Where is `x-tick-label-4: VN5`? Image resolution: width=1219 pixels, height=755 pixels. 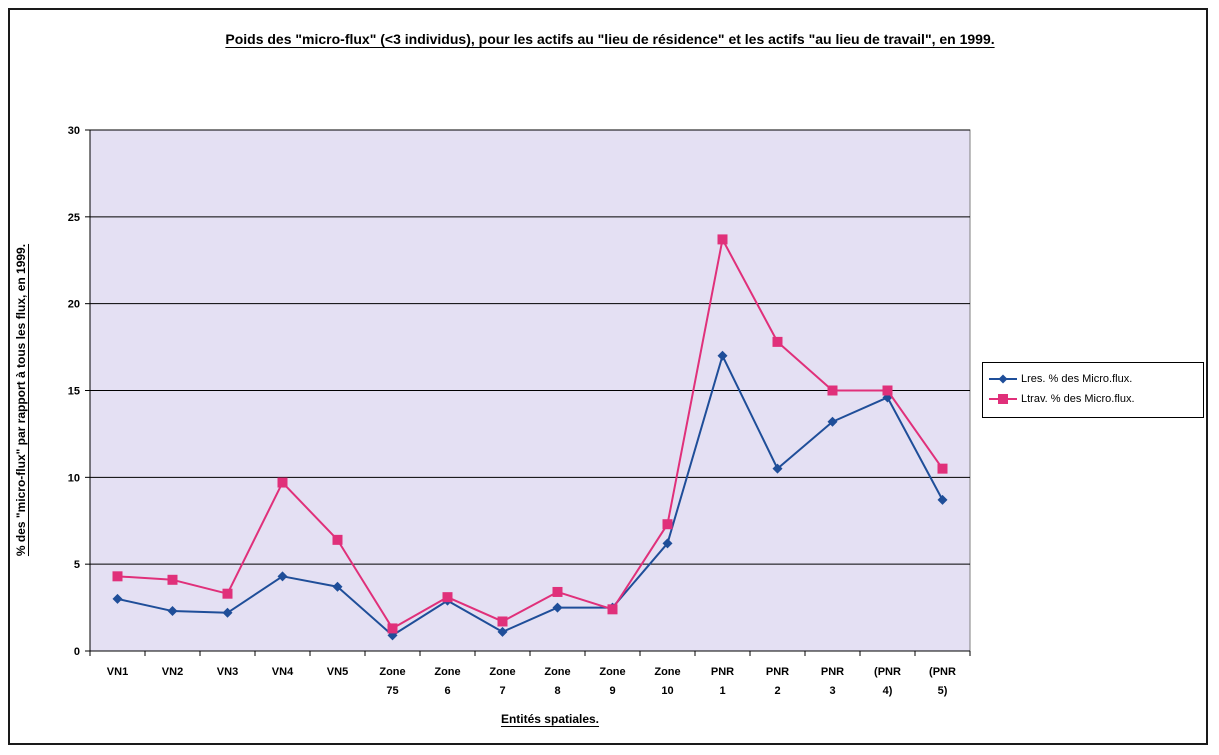 x-tick-label-4: VN5 is located at coordinates (337, 672).